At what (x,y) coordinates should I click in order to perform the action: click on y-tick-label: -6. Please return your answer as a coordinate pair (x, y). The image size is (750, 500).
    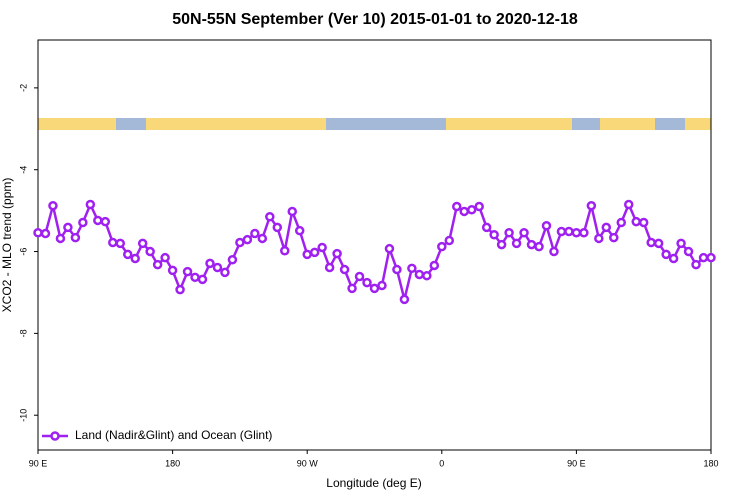
    Looking at the image, I should click on (23, 252).